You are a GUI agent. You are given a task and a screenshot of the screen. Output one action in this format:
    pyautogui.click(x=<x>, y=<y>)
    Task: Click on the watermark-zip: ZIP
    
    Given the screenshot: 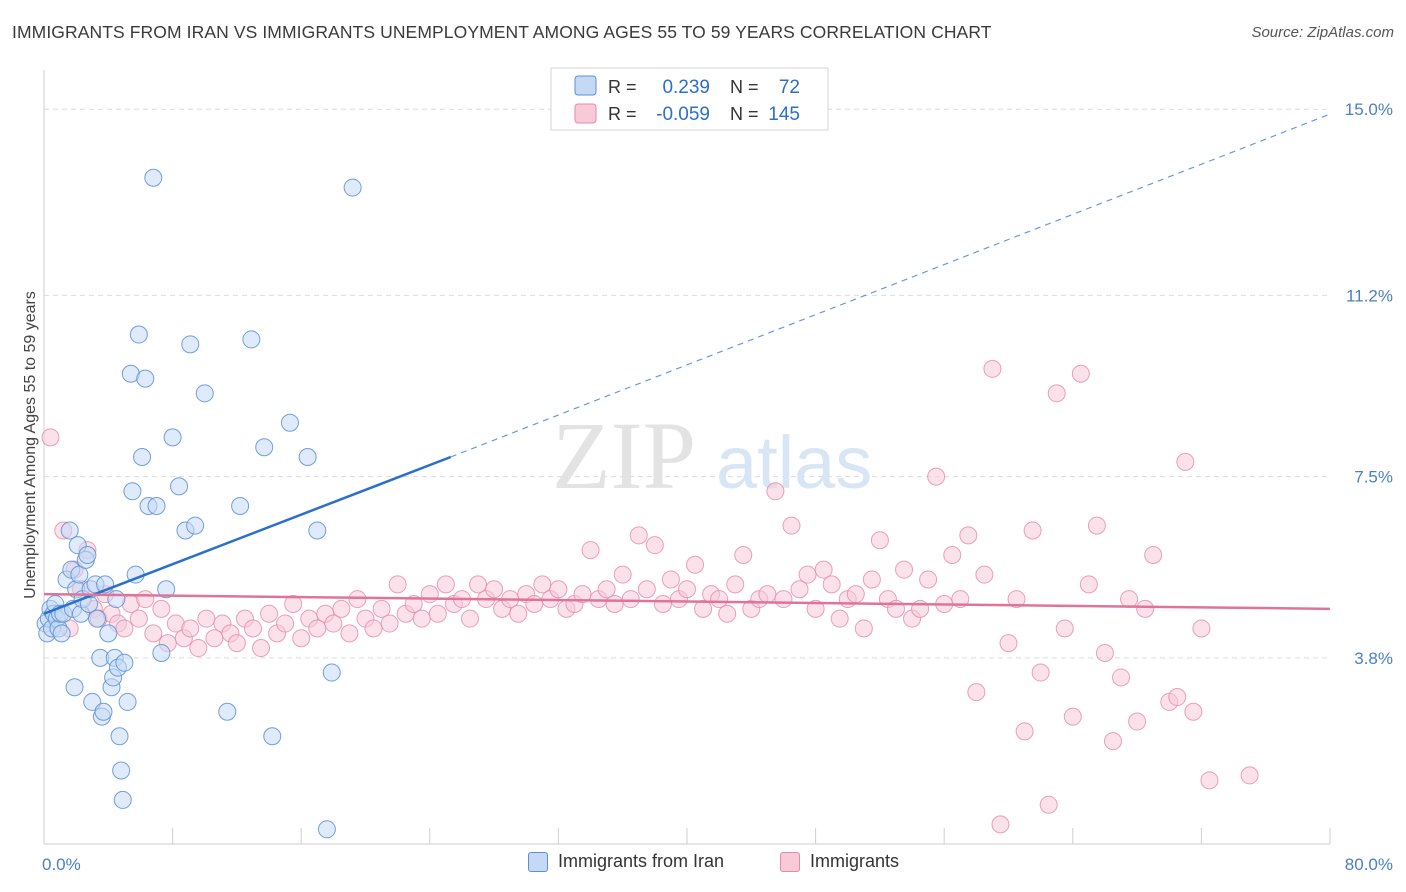 What is the action you would take?
    pyautogui.click(x=624, y=455)
    